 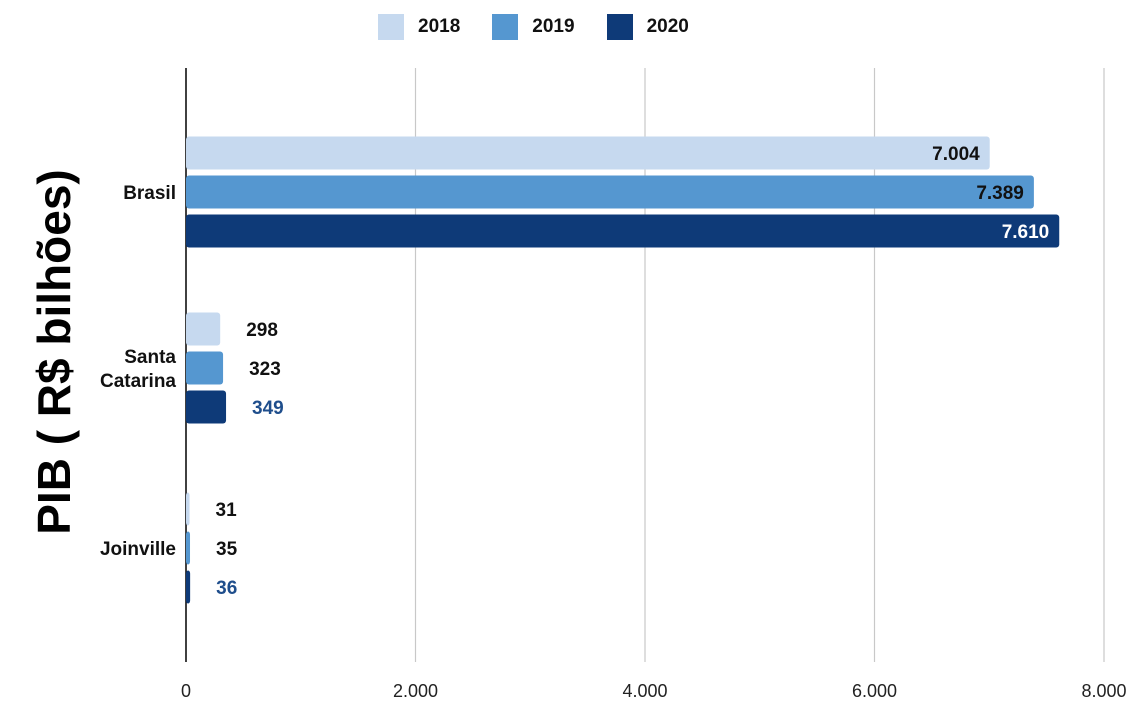 I want to click on x-tick-label: 8.000, so click(x=1103, y=691).